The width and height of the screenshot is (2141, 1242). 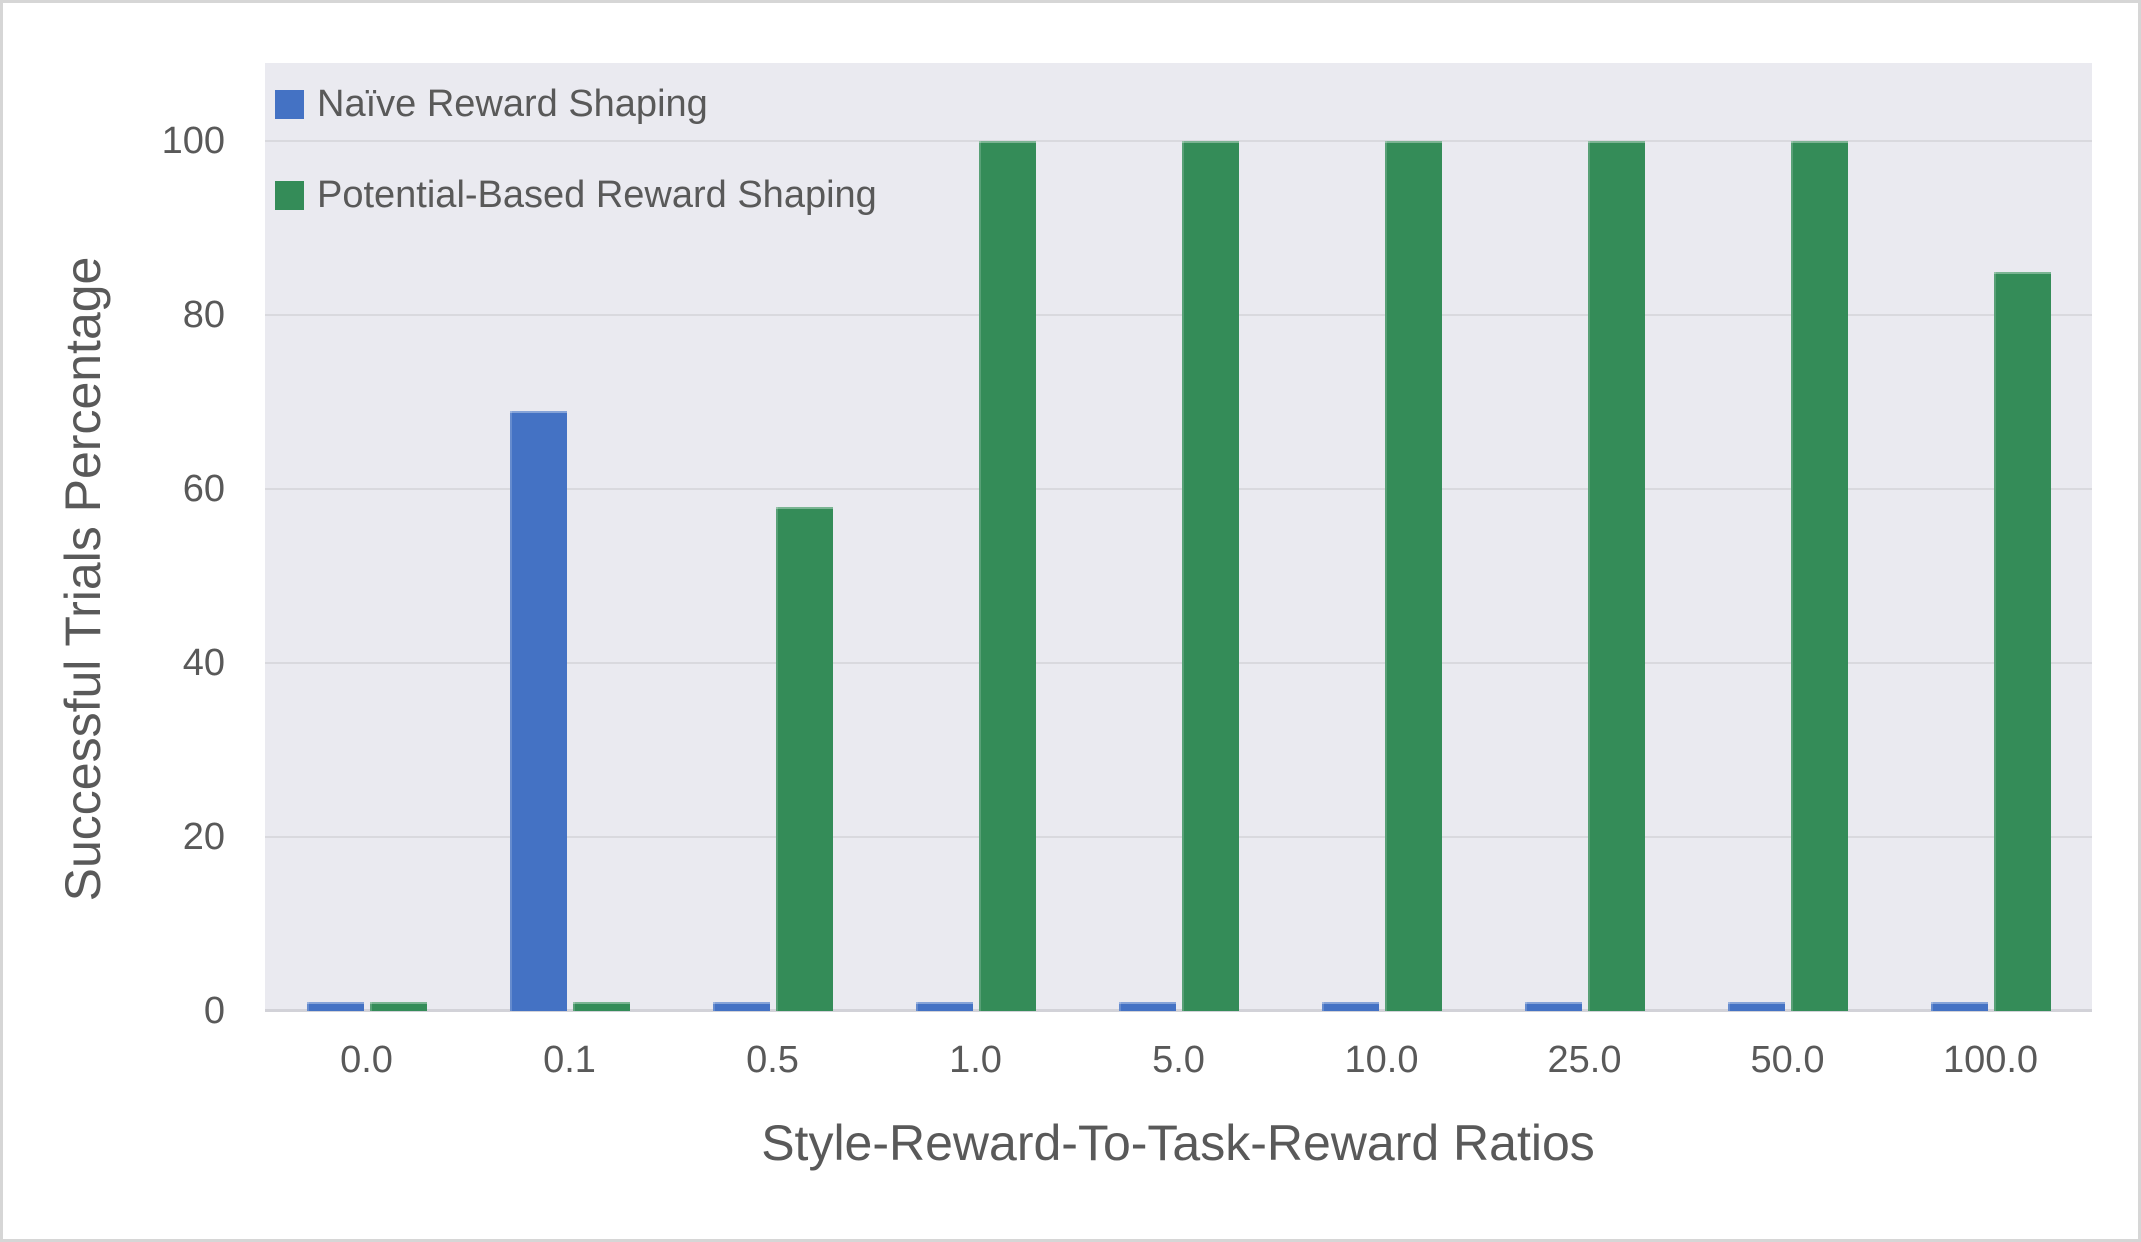 I want to click on legend-item-pbrs: Potential-Based Reward Shaping, so click(x=576, y=195).